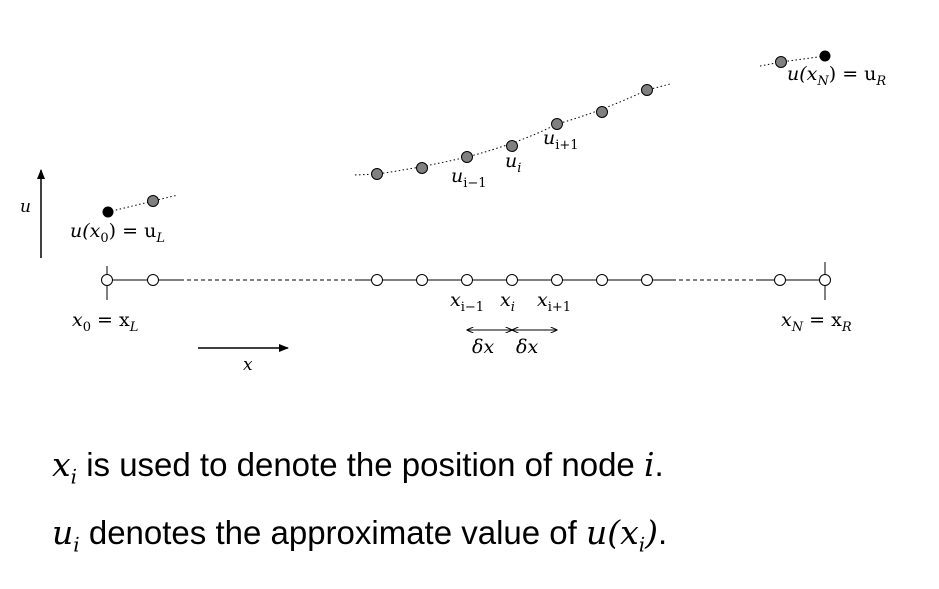 Image resolution: width=939 pixels, height=589 pixels. What do you see at coordinates (66, 535) in the screenshot?
I see `caption-ui-symbol: ui` at bounding box center [66, 535].